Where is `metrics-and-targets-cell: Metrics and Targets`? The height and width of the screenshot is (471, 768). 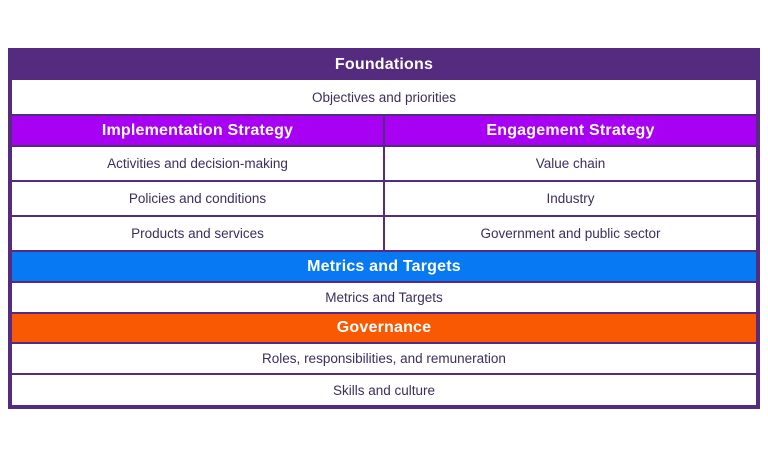
metrics-and-targets-cell: Metrics and Targets is located at coordinates (384, 297).